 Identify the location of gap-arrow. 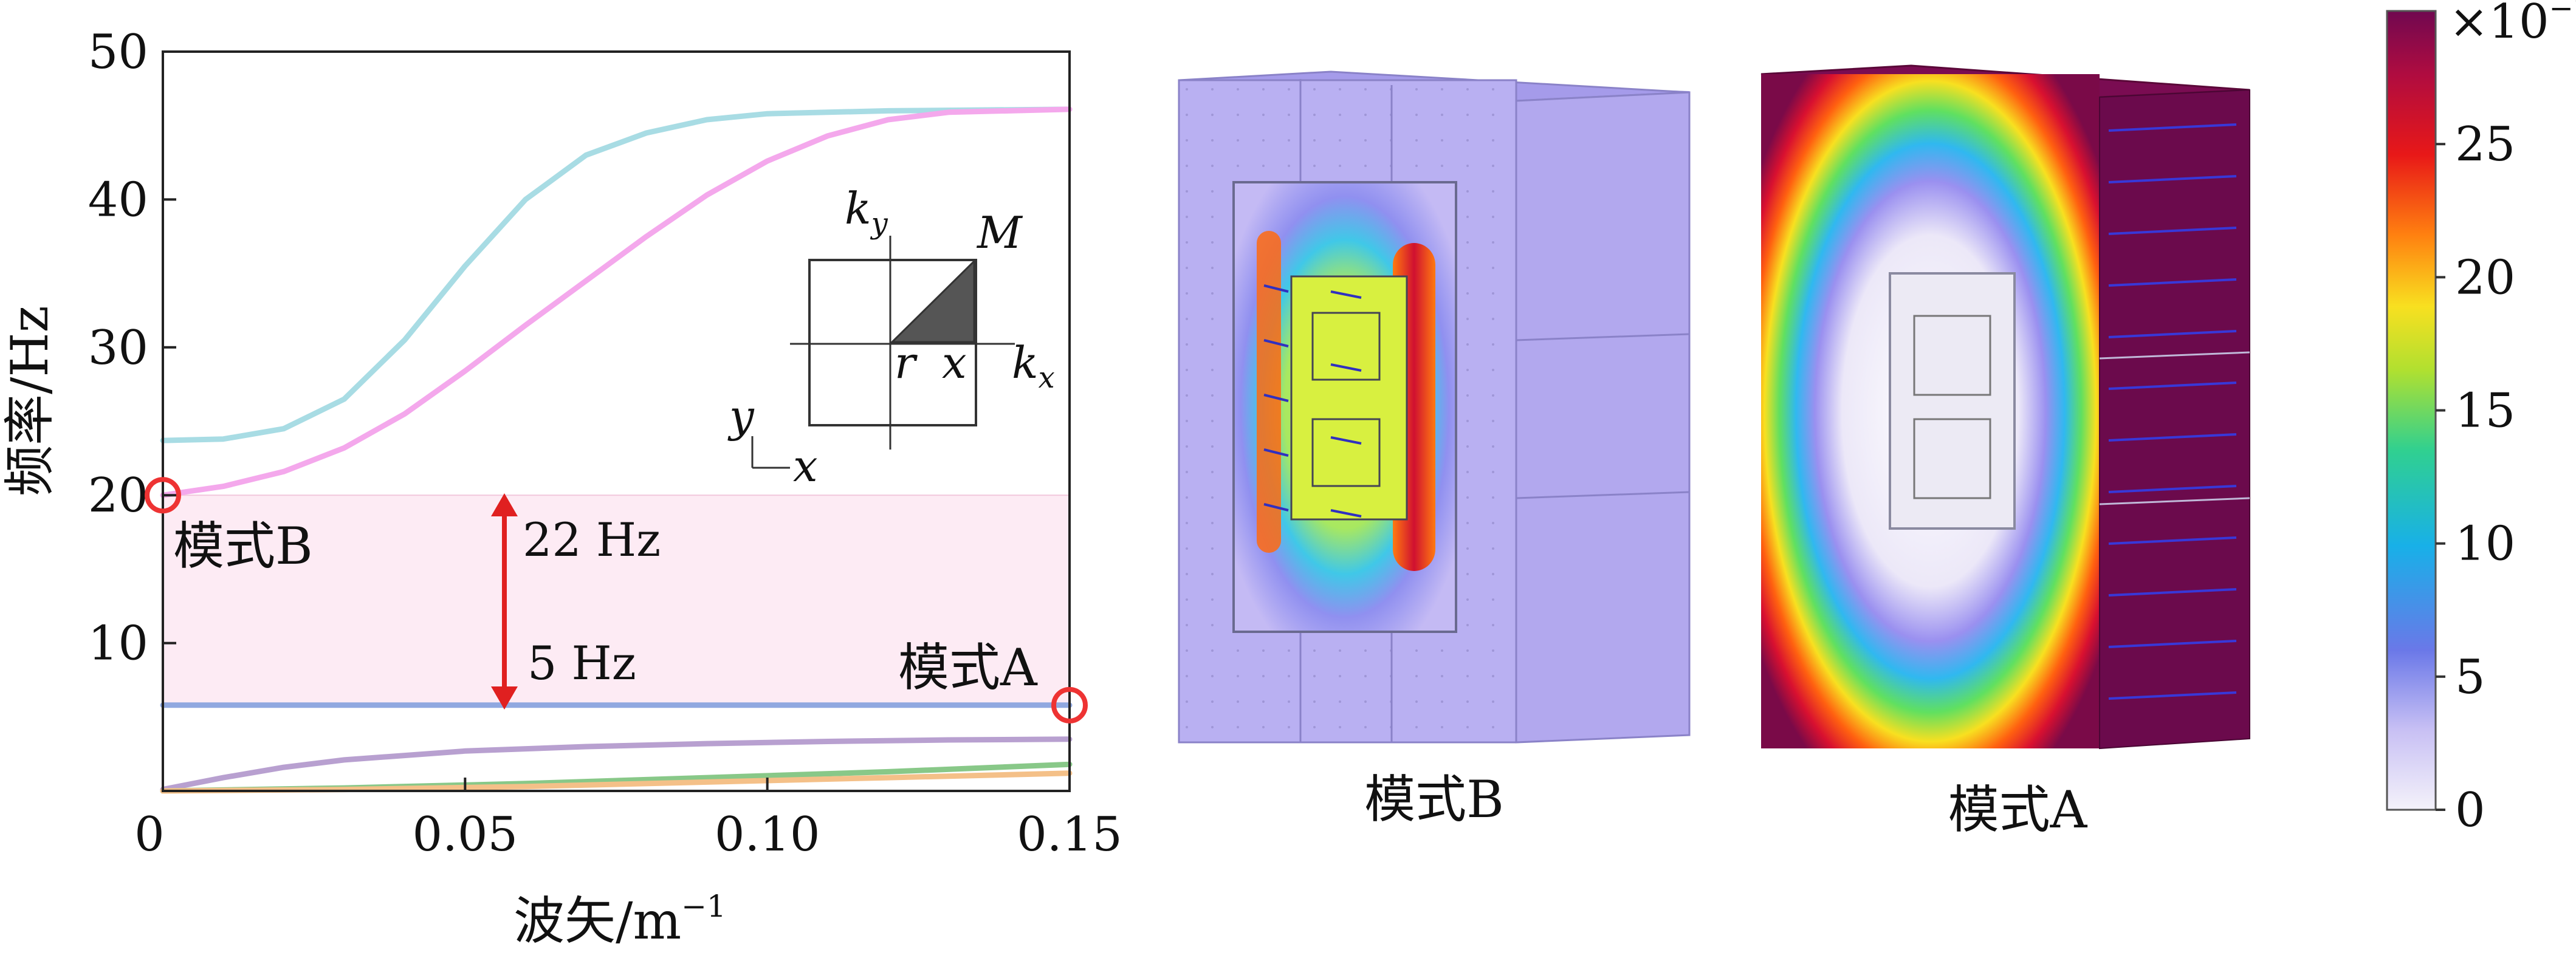
(504, 601).